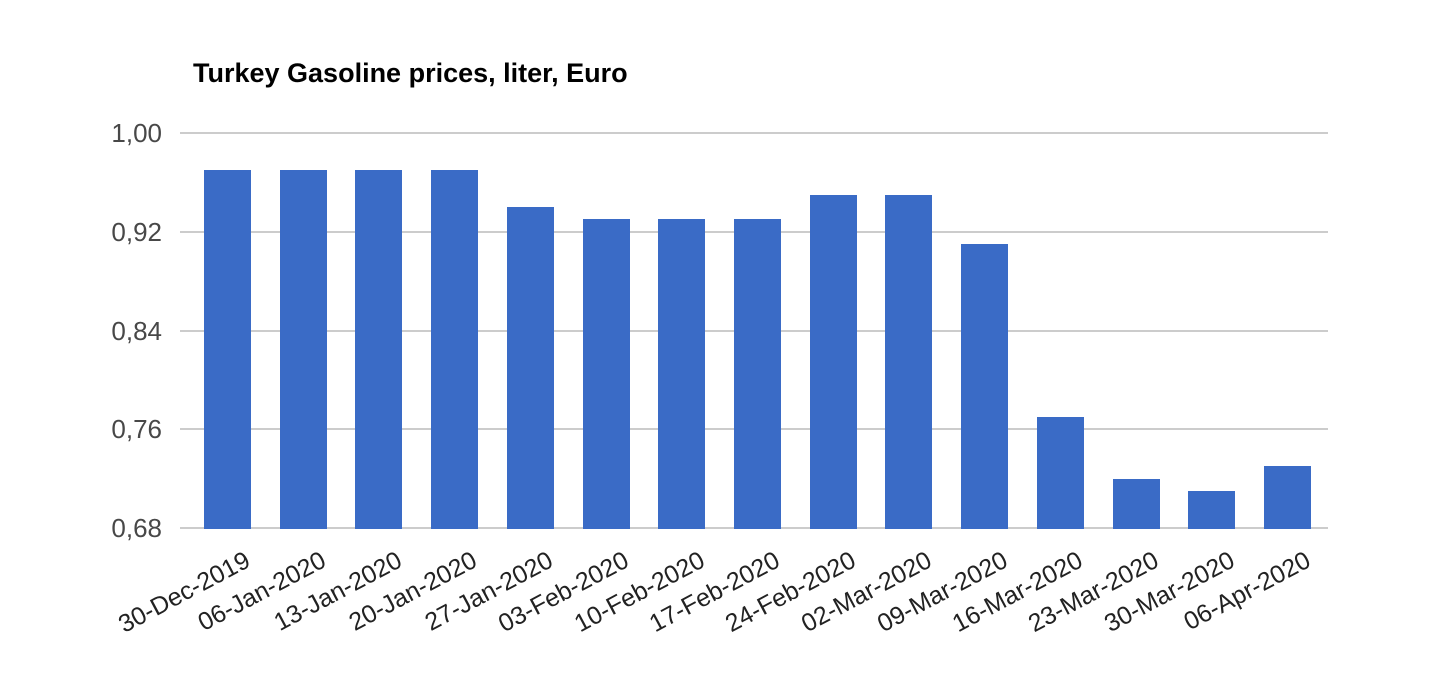 This screenshot has height=681, width=1442. I want to click on y-axis-tick-label: 0,84, so click(136, 330).